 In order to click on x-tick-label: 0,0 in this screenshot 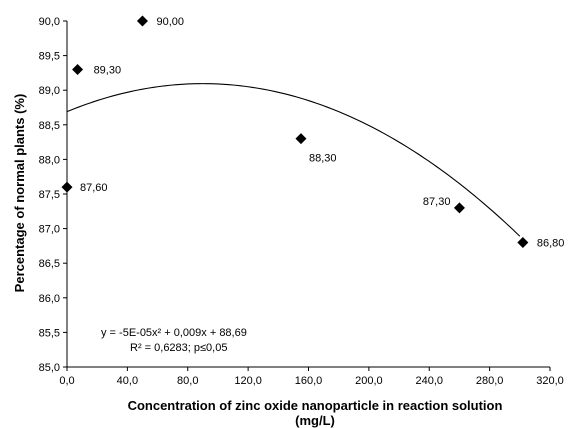, I will do `click(66, 381)`.